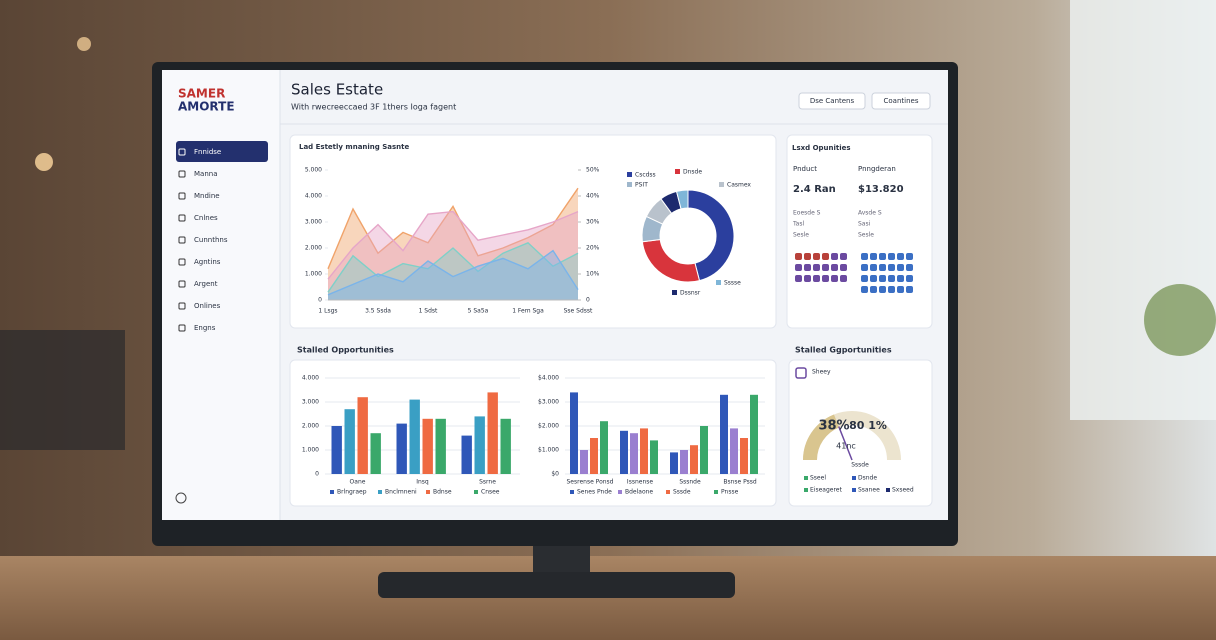 Image resolution: width=1216 pixels, height=640 pixels. I want to click on stat-label: Pnngderan, so click(877, 169).